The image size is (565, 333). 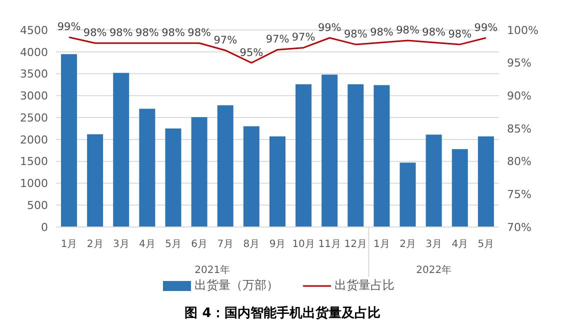 What do you see at coordinates (519, 63) in the screenshot?
I see `y2-tick-label: 95%` at bounding box center [519, 63].